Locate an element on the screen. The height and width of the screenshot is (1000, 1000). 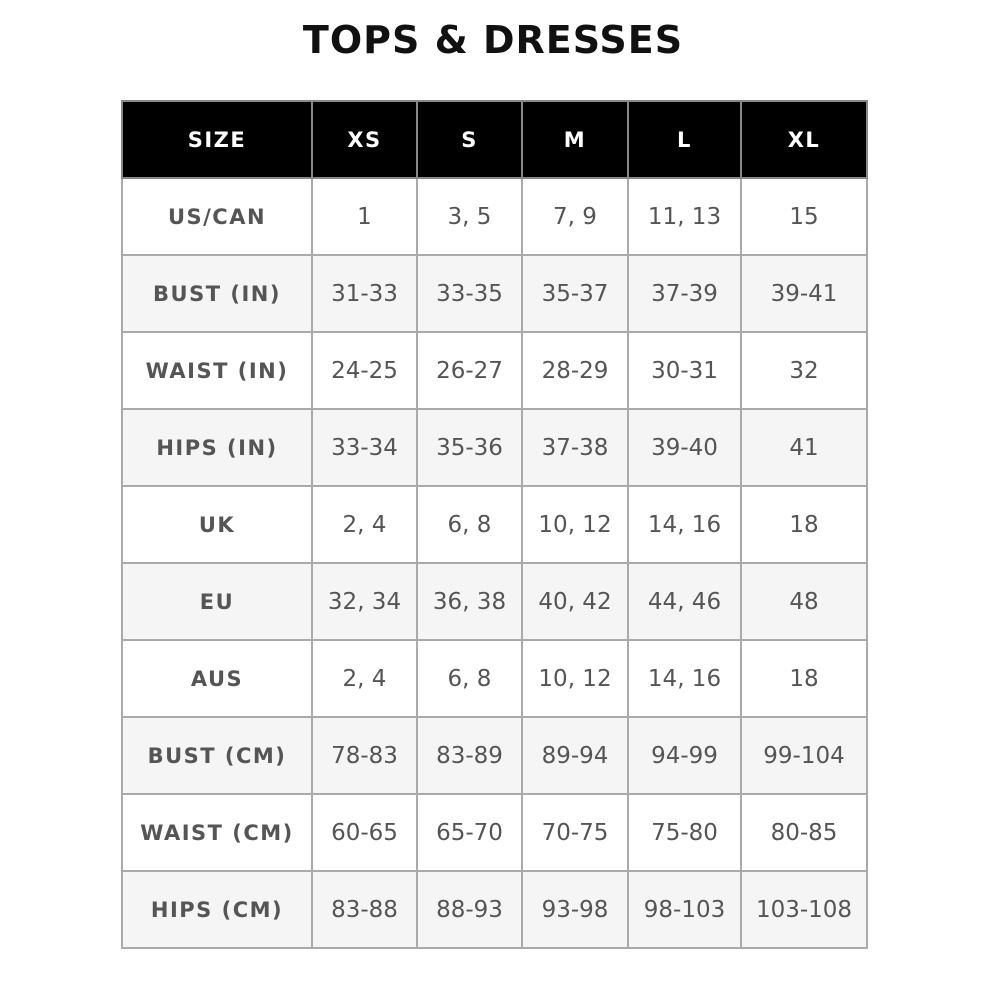
cell: 32 is located at coordinates (804, 370).